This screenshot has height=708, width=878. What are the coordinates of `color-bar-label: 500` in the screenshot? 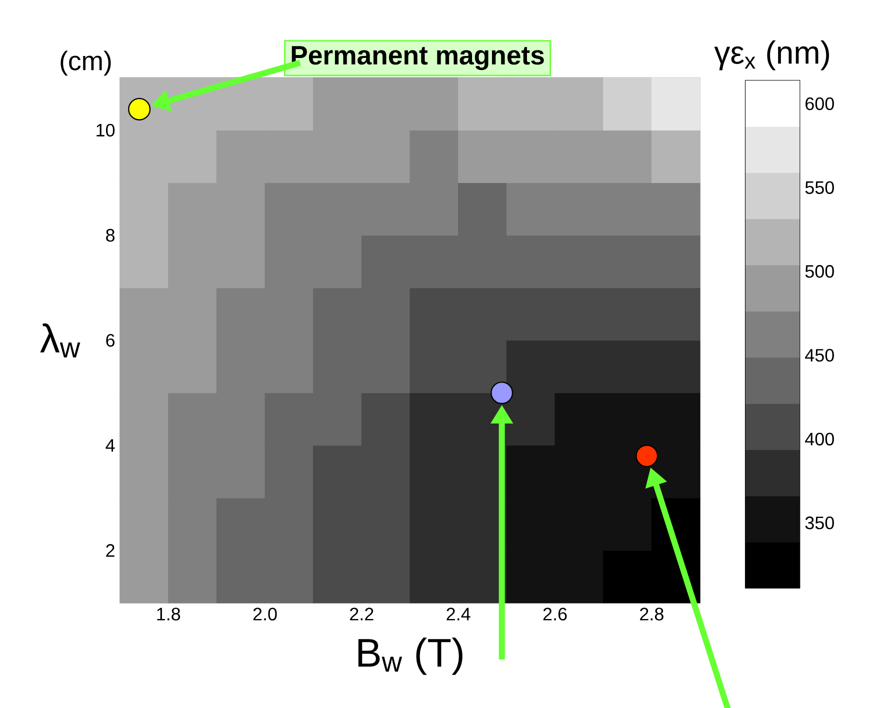 It's located at (819, 271).